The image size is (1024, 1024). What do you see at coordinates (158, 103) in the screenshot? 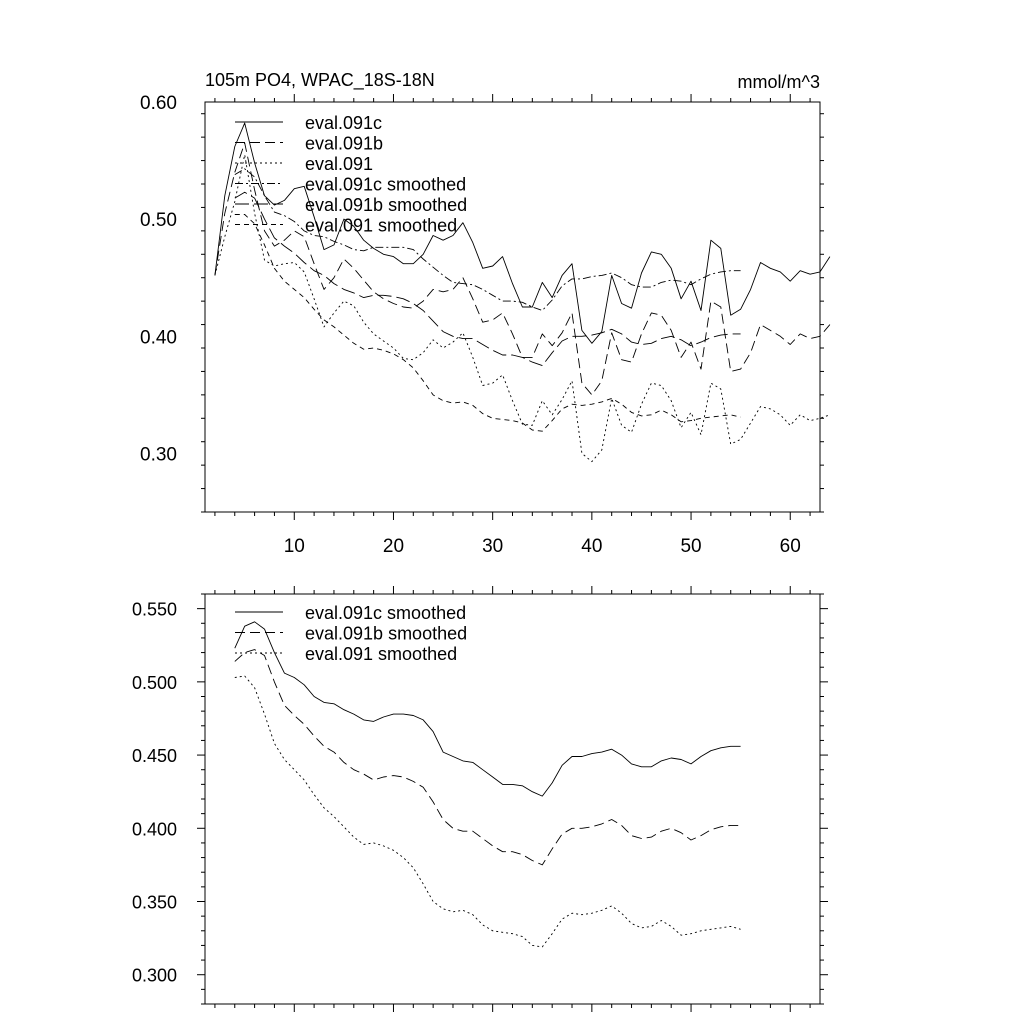
I see `y-tick-label: 0.60` at bounding box center [158, 103].